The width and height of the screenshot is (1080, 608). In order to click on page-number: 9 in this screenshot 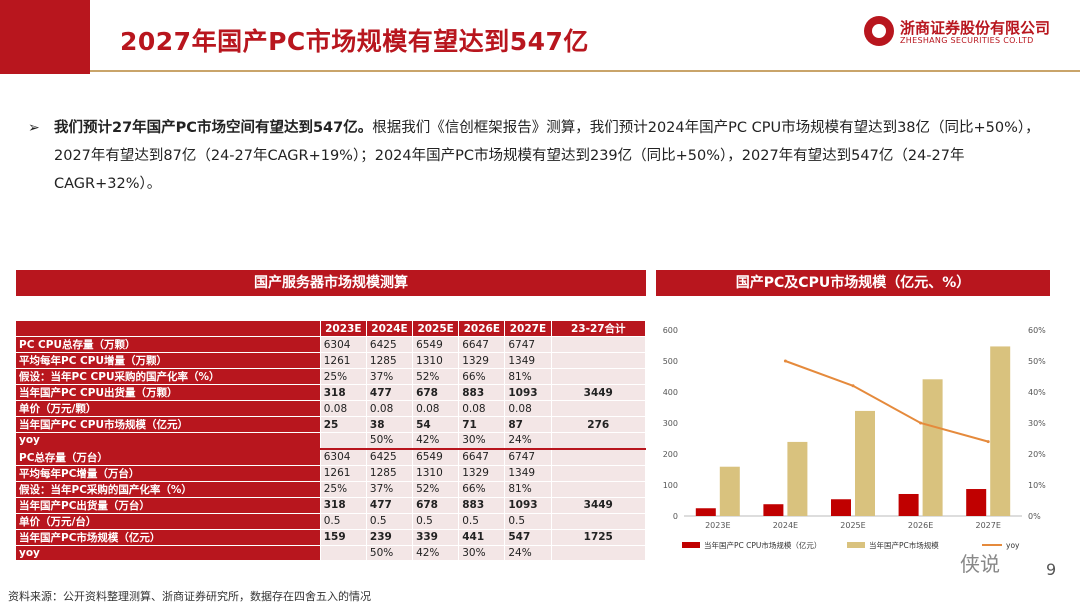, I will do `click(1051, 569)`.